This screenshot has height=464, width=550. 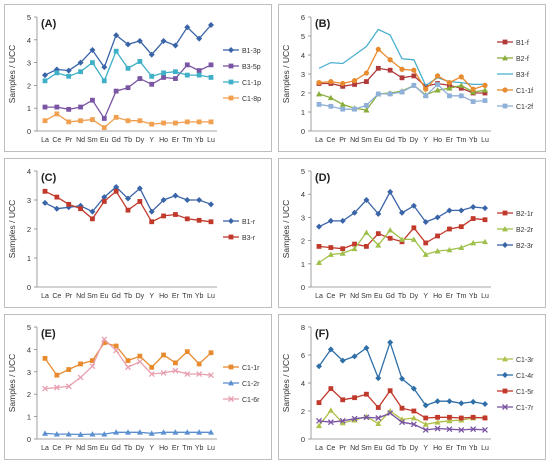 I want to click on legend-label: B2-3r, so click(x=525, y=246).